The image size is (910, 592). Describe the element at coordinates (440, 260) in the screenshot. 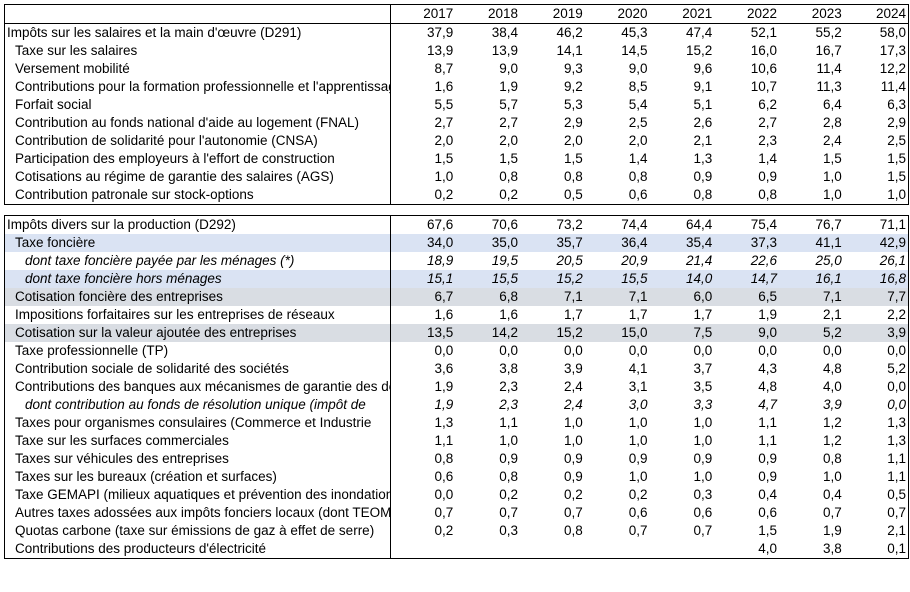

I see `value-cell: 18,9` at that location.